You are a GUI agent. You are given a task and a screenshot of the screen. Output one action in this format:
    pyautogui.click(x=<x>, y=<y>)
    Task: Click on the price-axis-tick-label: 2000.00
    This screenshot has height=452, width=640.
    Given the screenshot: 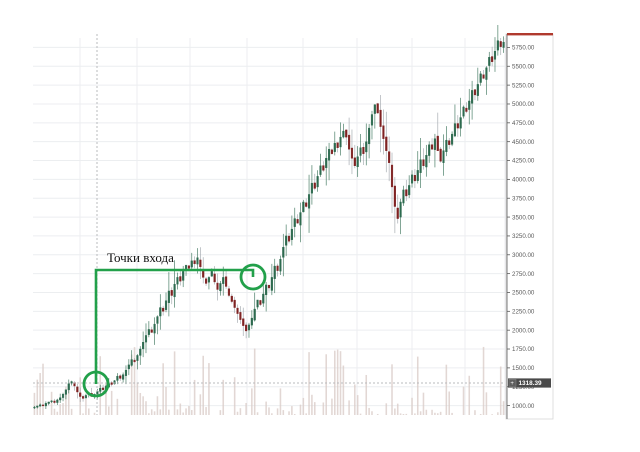 What is the action you would take?
    pyautogui.click(x=523, y=330)
    